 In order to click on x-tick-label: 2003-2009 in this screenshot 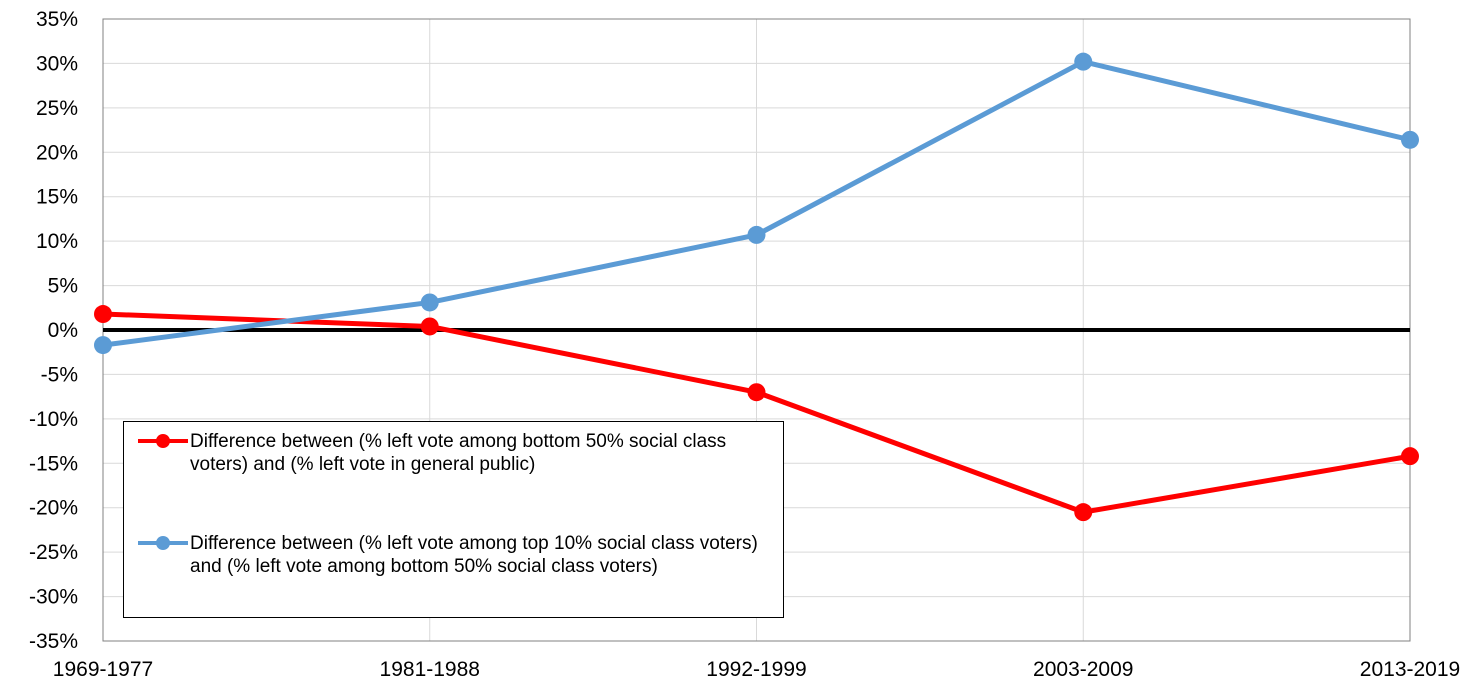, I will do `click(1083, 669)`.